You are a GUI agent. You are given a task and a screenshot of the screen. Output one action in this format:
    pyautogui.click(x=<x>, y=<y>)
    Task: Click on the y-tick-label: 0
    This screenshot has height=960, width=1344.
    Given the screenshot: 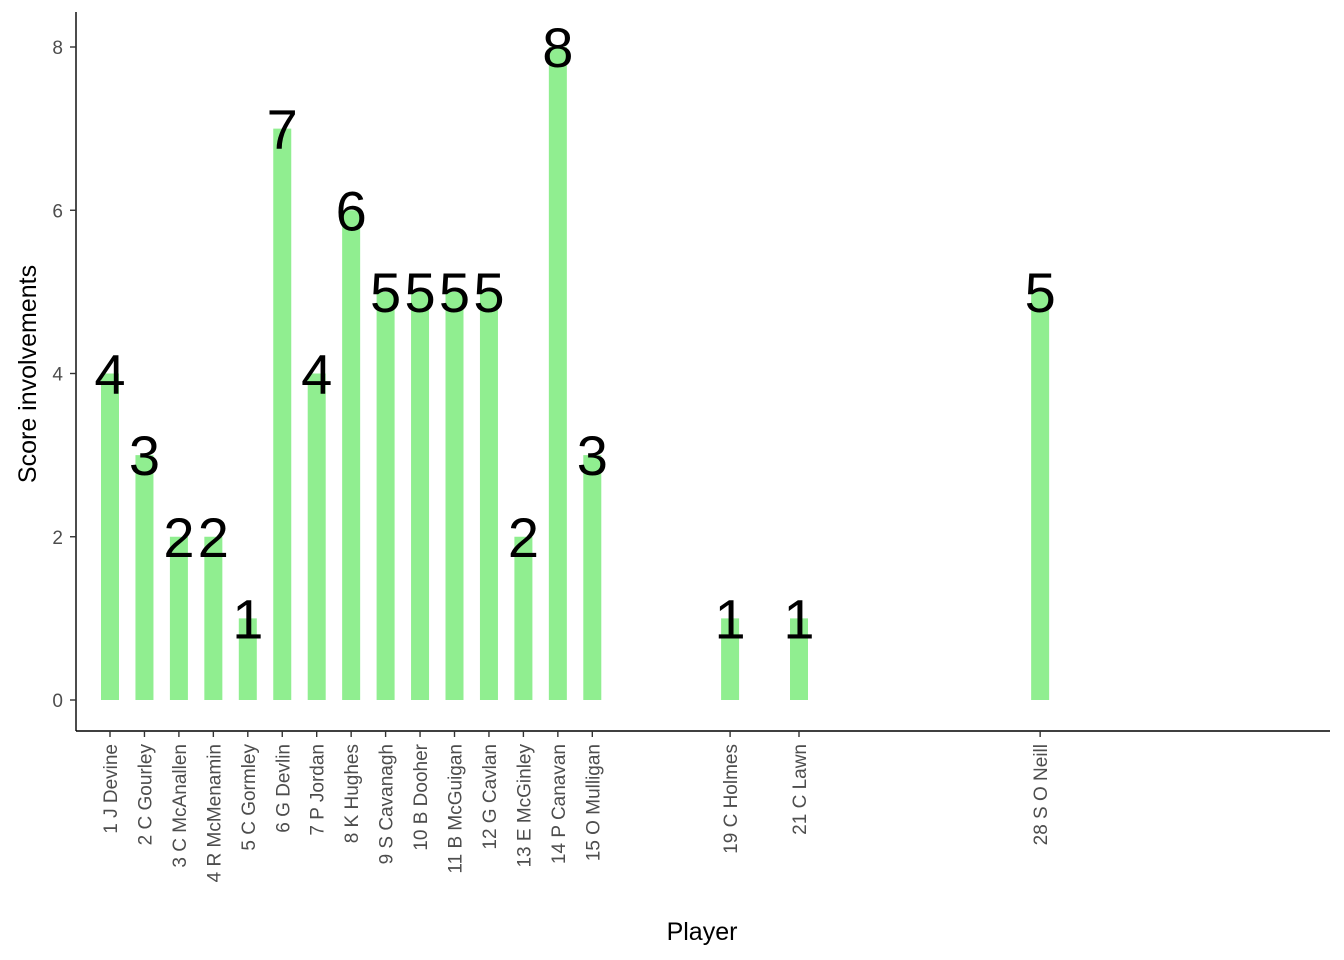 What is the action you would take?
    pyautogui.click(x=57, y=701)
    